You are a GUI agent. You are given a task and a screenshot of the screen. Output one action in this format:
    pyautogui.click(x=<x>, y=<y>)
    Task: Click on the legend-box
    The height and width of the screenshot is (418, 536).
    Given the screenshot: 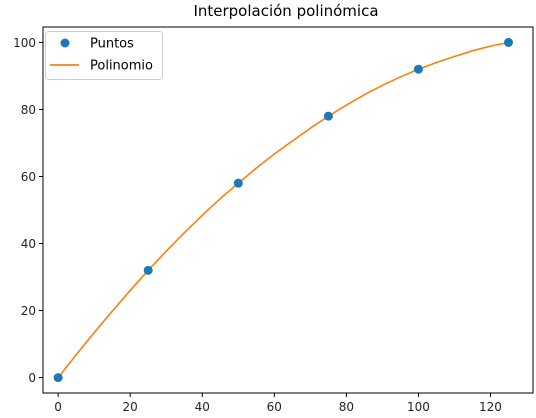 What is the action you would take?
    pyautogui.click(x=104, y=55)
    